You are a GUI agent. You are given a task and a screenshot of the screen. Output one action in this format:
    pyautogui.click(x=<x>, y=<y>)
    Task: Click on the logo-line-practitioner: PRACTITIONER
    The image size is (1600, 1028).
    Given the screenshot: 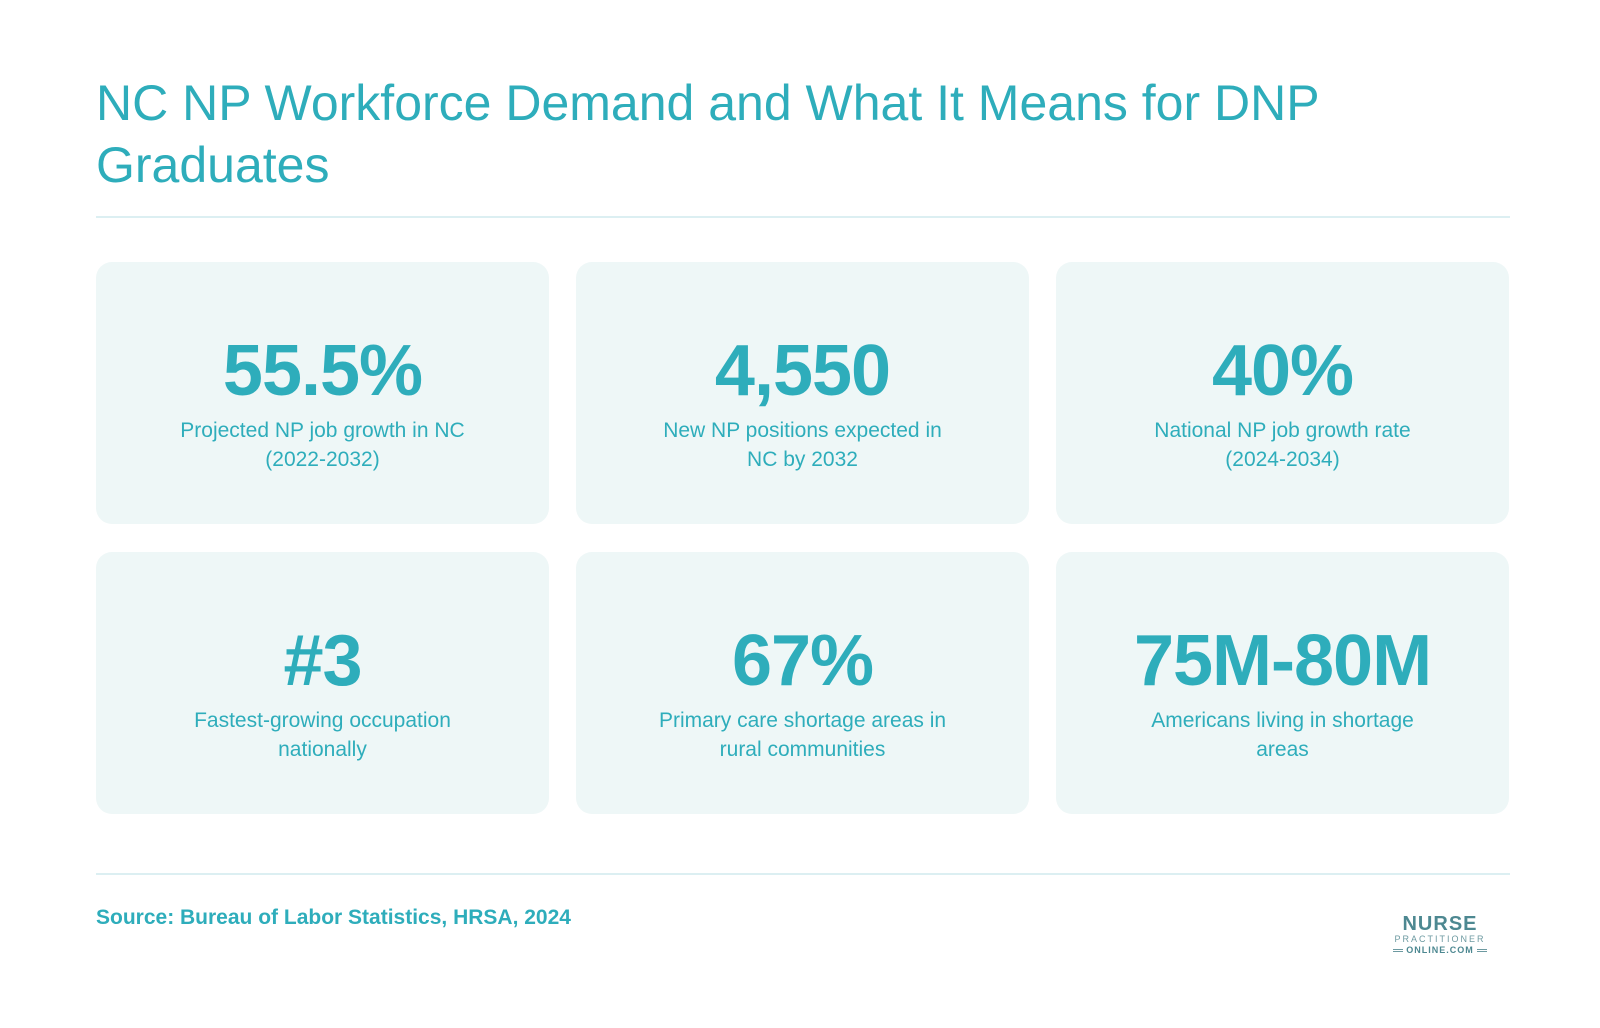 What is the action you would take?
    pyautogui.click(x=1440, y=939)
    